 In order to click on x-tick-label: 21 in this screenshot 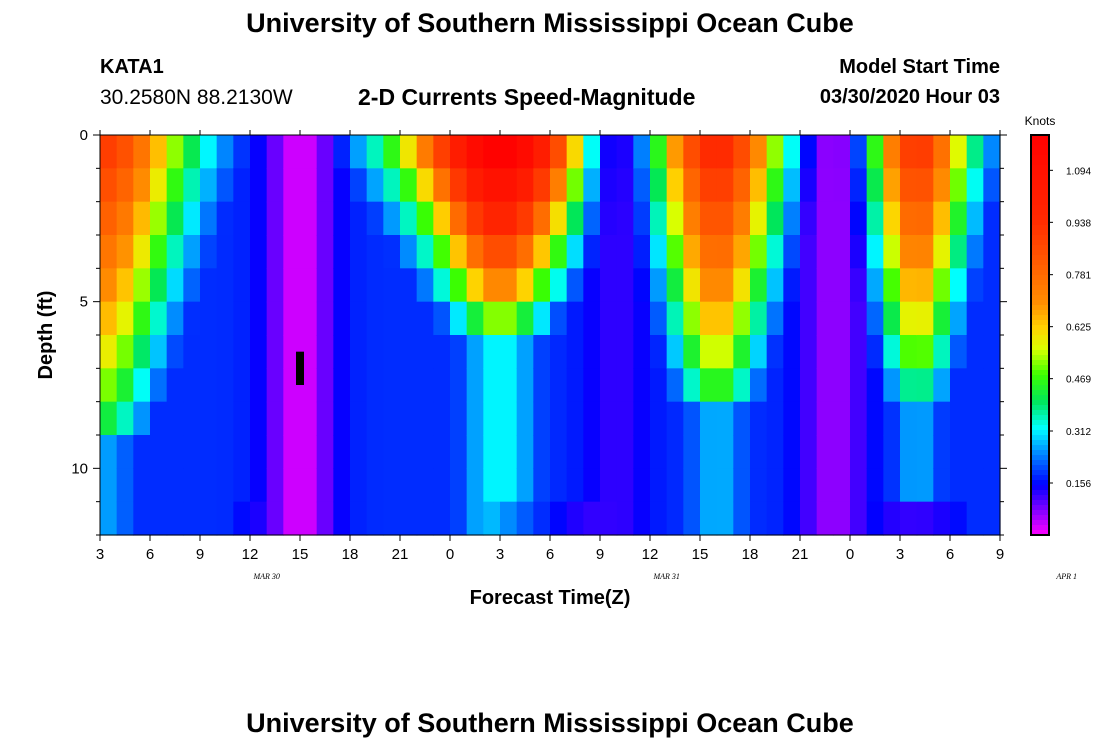, I will do `click(400, 554)`.